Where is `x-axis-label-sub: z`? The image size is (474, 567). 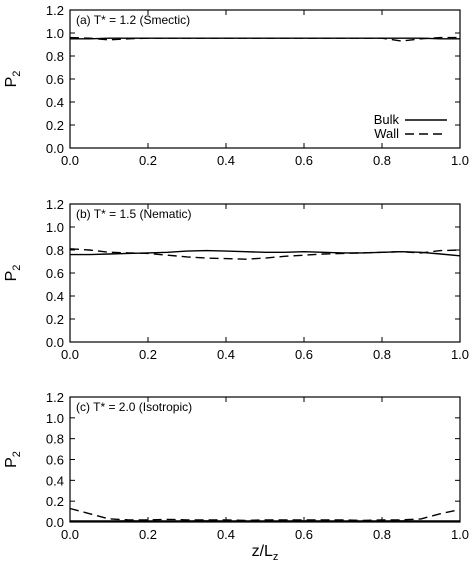 x-axis-label-sub: z is located at coordinates (276, 557).